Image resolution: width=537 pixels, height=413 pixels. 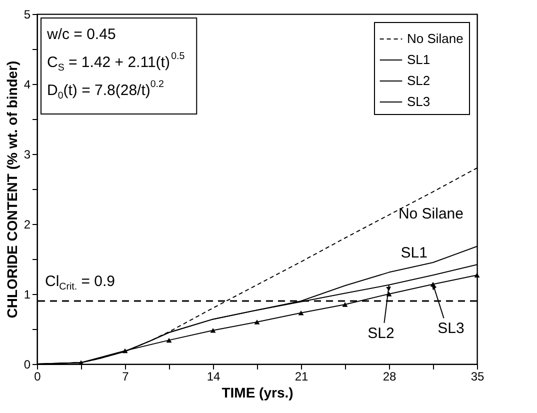 What do you see at coordinates (258, 392) in the screenshot?
I see `x-axis-title: TIME (yrs.)` at bounding box center [258, 392].